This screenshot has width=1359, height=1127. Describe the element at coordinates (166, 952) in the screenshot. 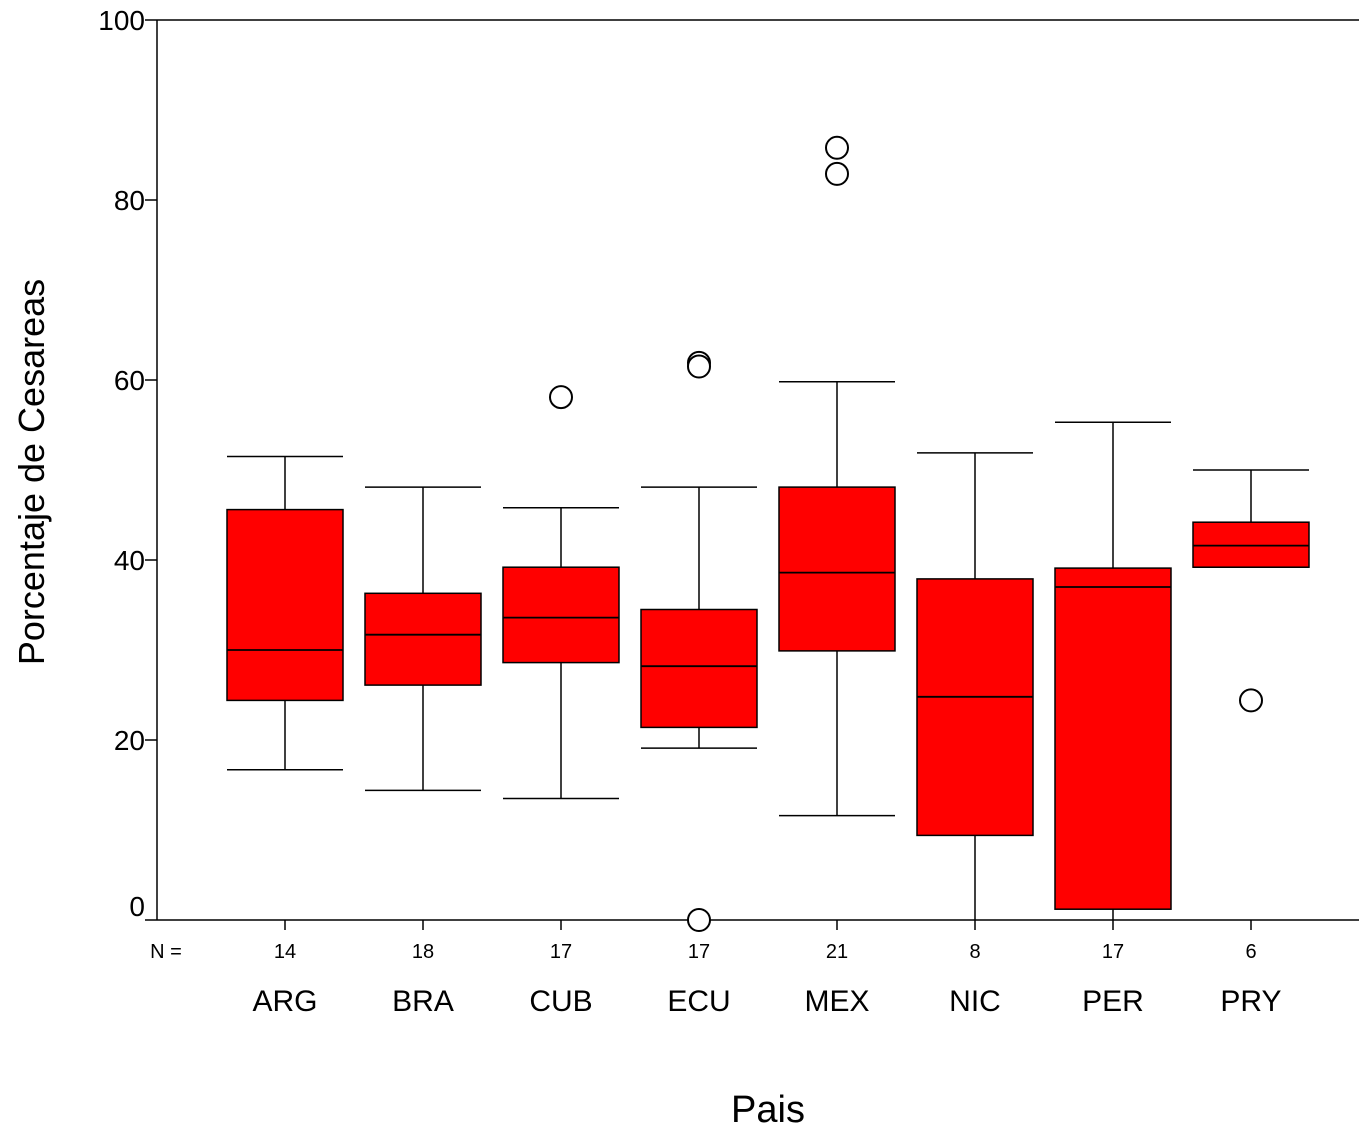

I see `n-prefix-label: N =` at that location.